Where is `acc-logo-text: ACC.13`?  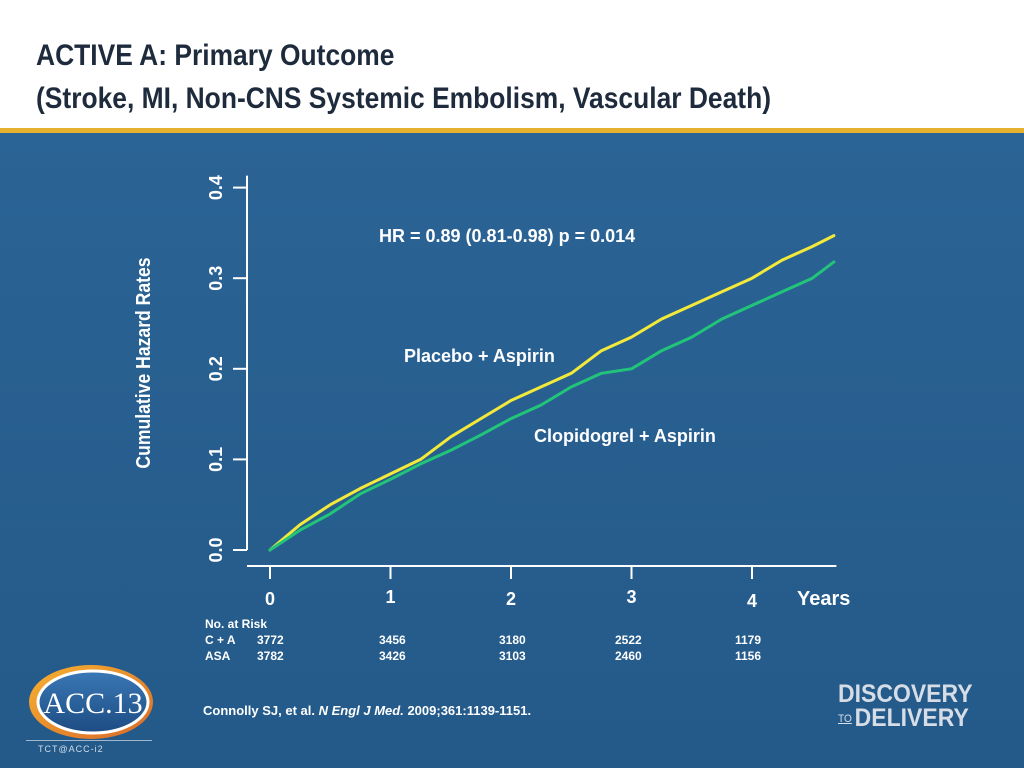
acc-logo-text: ACC.13 is located at coordinates (92, 703).